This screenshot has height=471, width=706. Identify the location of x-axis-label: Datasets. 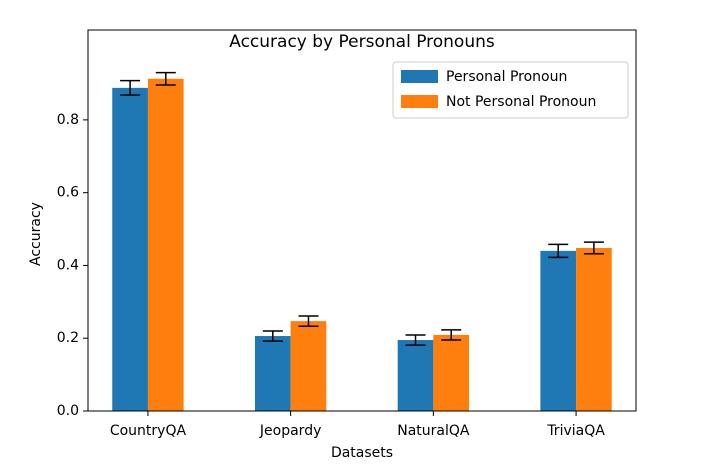
(362, 453).